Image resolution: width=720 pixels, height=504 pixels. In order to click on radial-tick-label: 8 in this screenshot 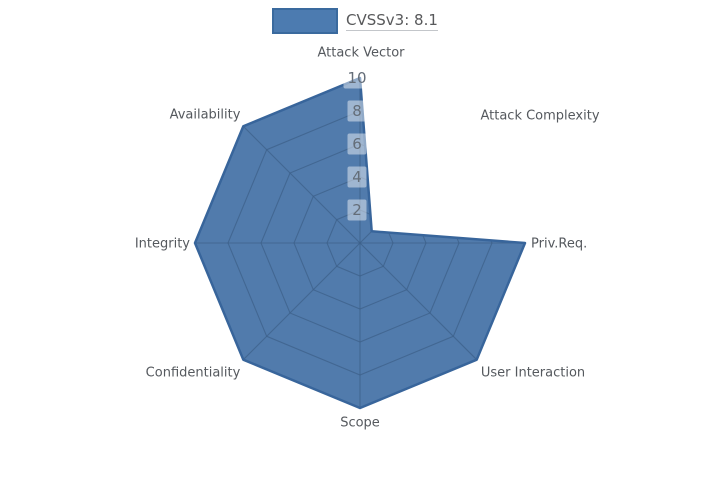, I will do `click(357, 111)`.